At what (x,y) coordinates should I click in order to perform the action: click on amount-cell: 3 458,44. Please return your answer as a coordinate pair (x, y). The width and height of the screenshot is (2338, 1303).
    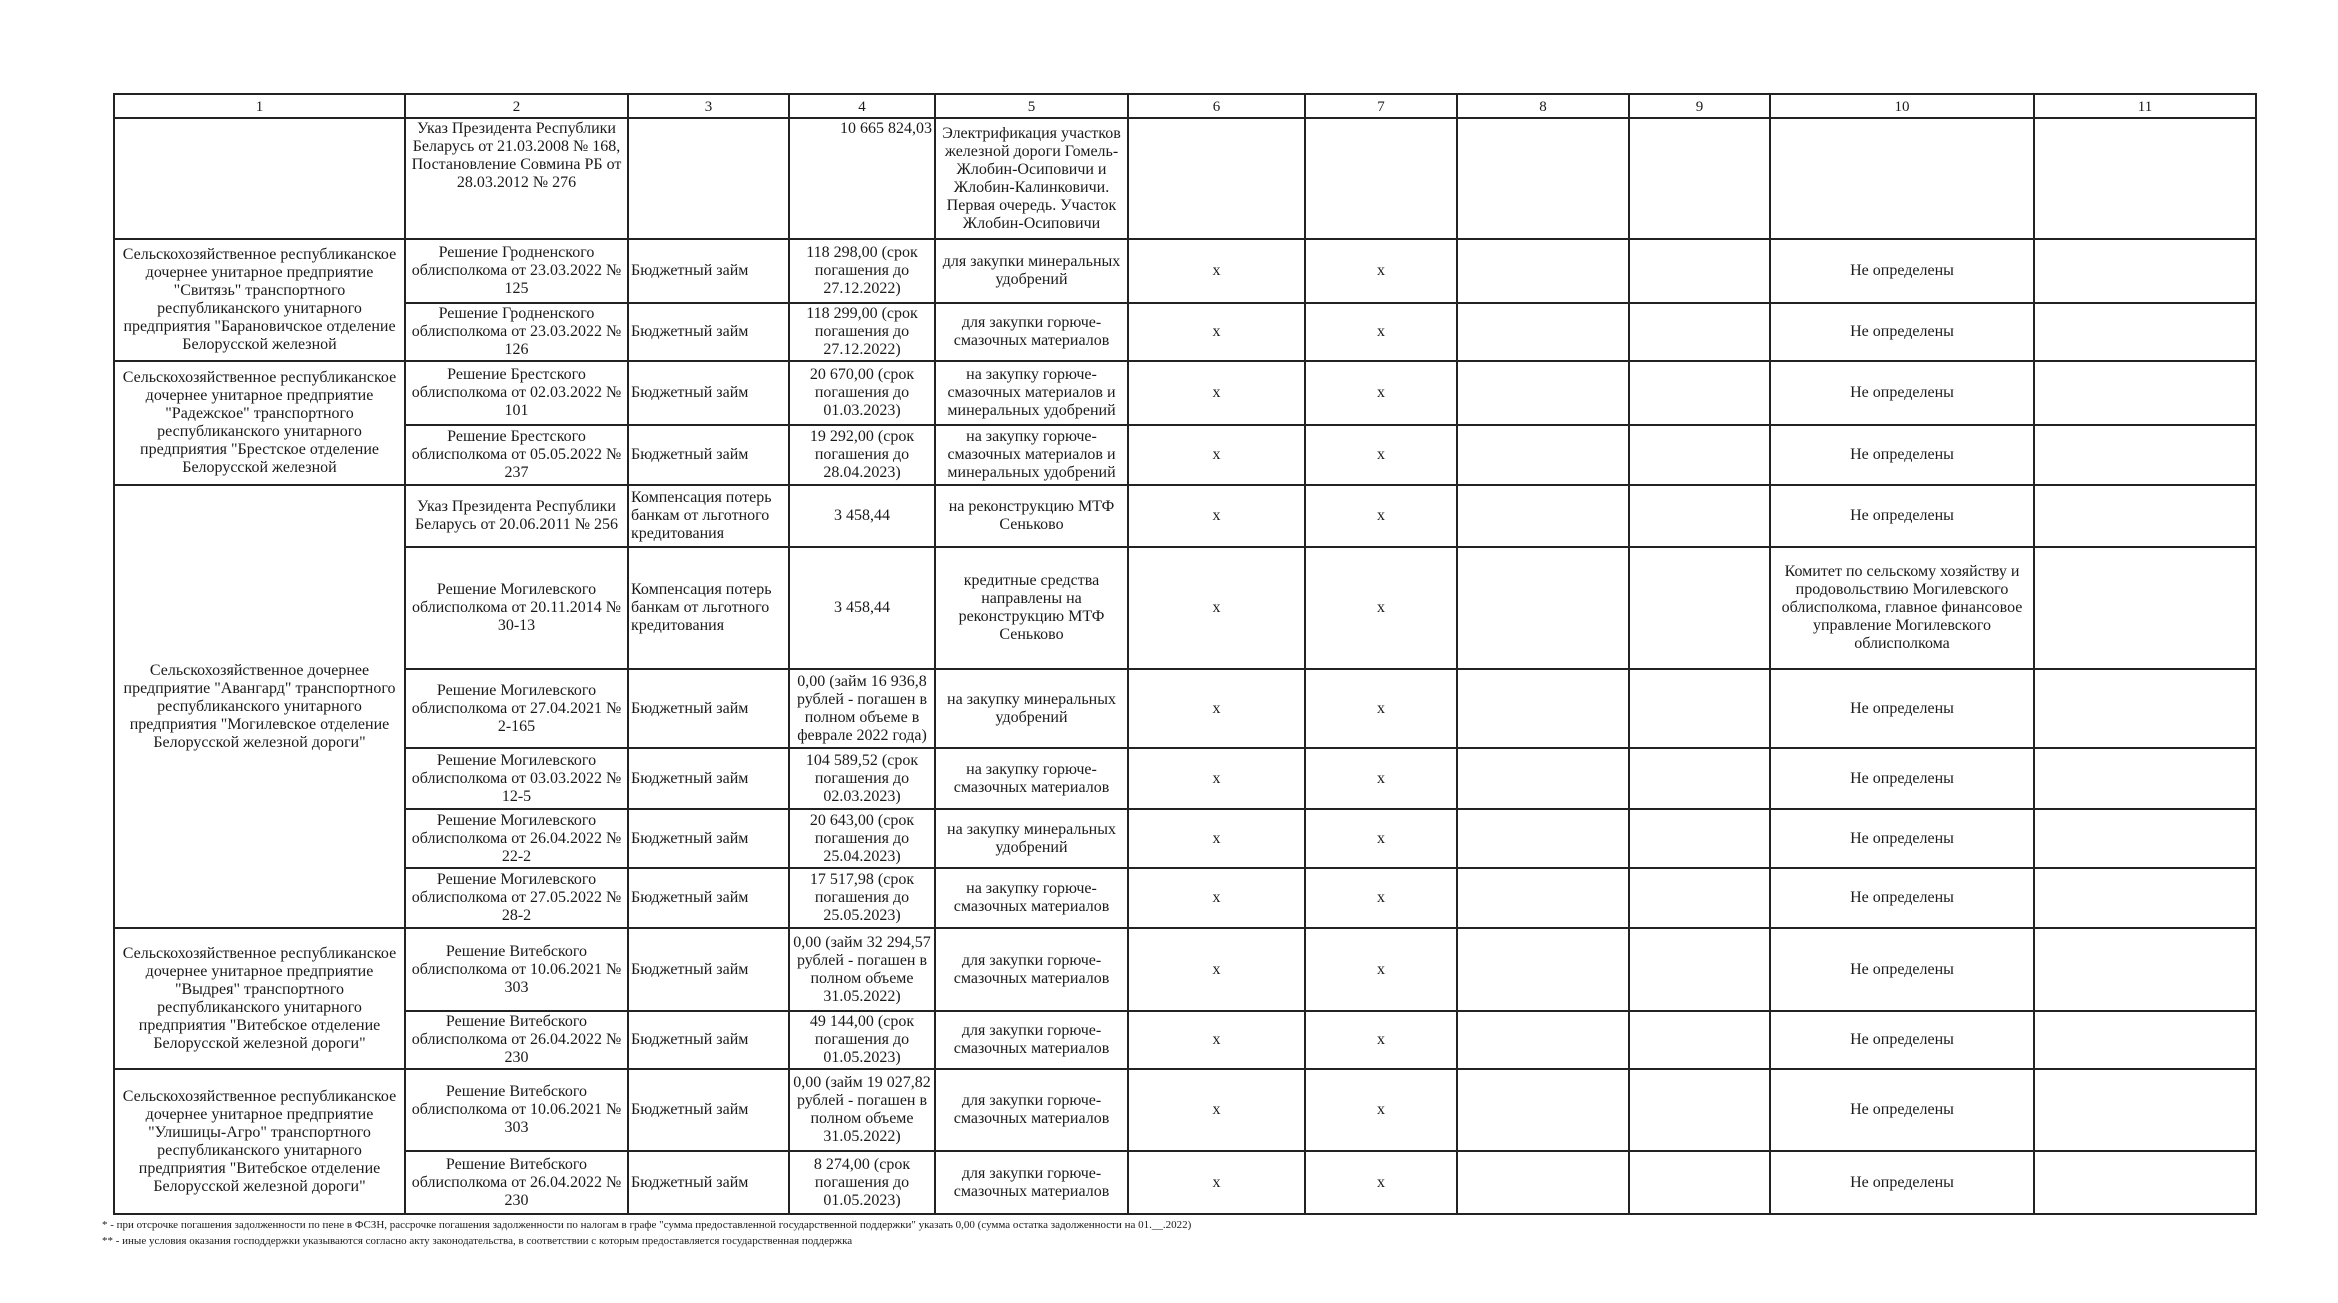
    Looking at the image, I should click on (862, 516).